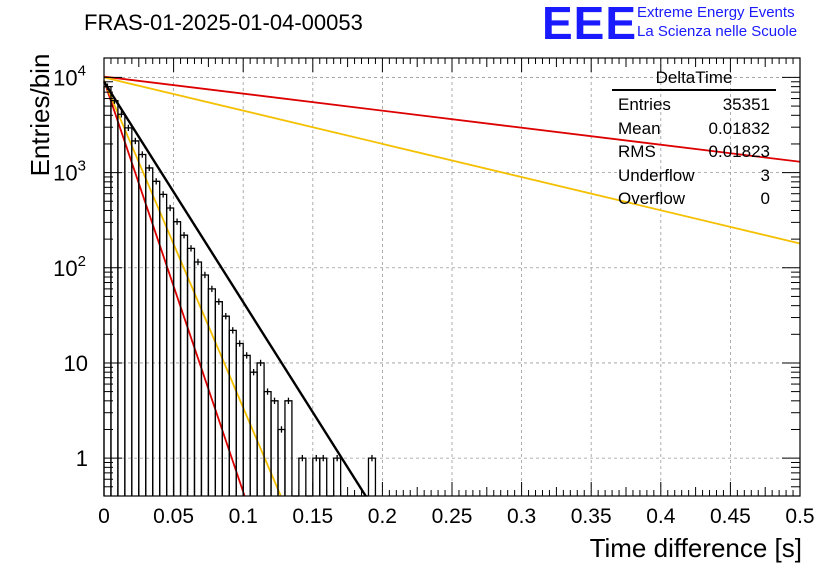 This screenshot has height=572, width=836. Describe the element at coordinates (452, 119) in the screenshot. I see `series-line-red_slow` at that location.